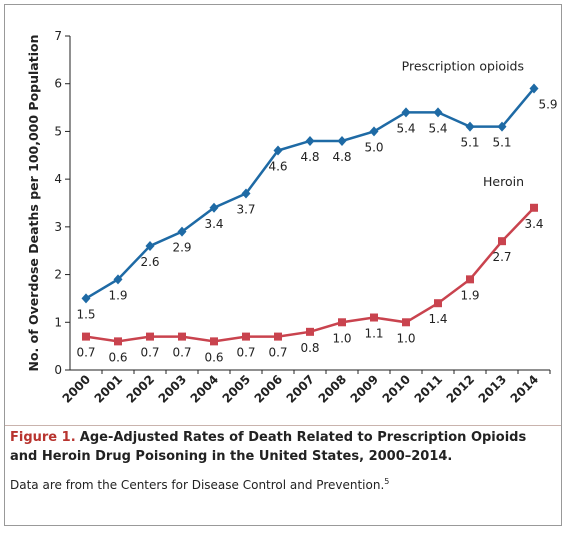 Image resolution: width=568 pixels, height=534 pixels. Describe the element at coordinates (58, 36) in the screenshot. I see `y-tick-label: 7` at that location.